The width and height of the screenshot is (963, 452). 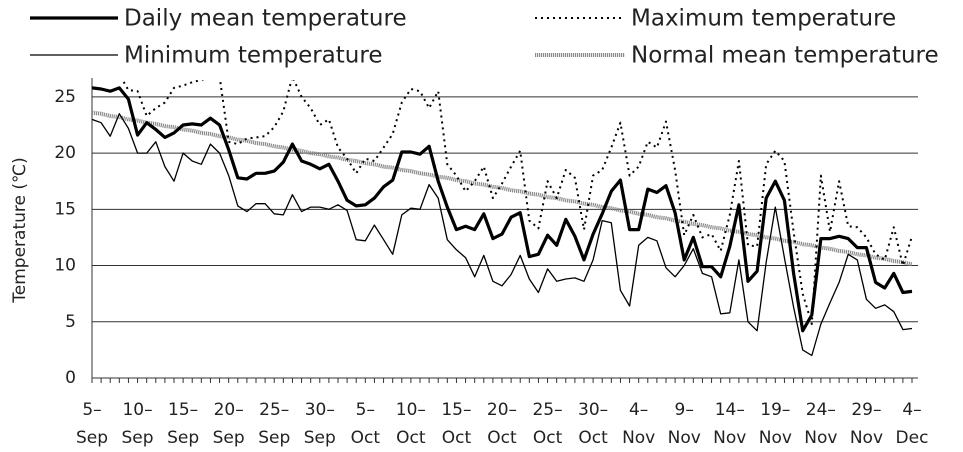 I want to click on x-tick-label: 15– Sep, so click(x=183, y=424).